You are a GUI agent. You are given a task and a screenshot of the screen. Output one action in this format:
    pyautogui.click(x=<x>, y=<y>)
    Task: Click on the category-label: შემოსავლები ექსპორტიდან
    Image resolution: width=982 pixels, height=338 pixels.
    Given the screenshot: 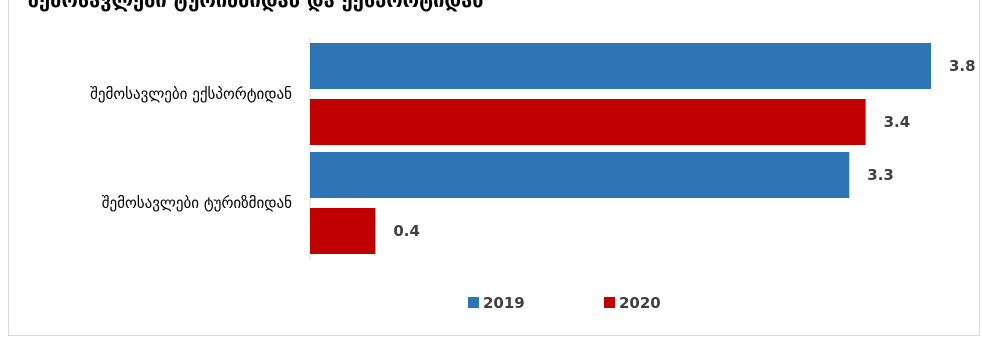 What is the action you would take?
    pyautogui.click(x=191, y=94)
    